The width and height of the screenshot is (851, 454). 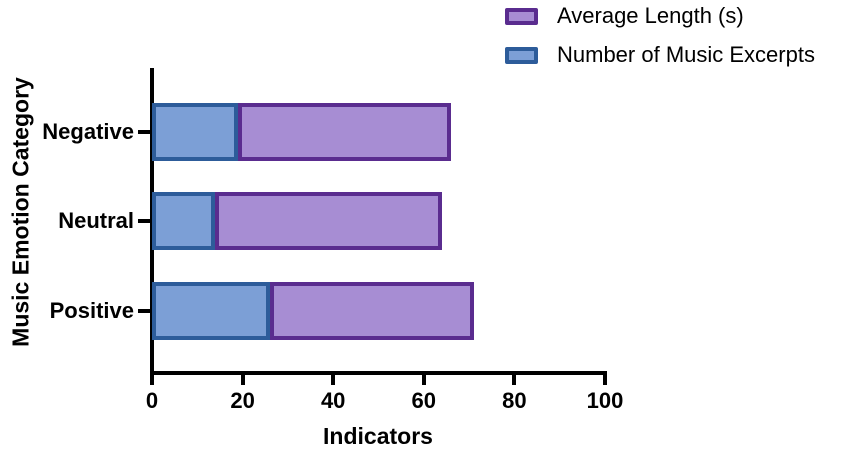 What do you see at coordinates (96, 220) in the screenshot?
I see `category-label-neutral: Neutral` at bounding box center [96, 220].